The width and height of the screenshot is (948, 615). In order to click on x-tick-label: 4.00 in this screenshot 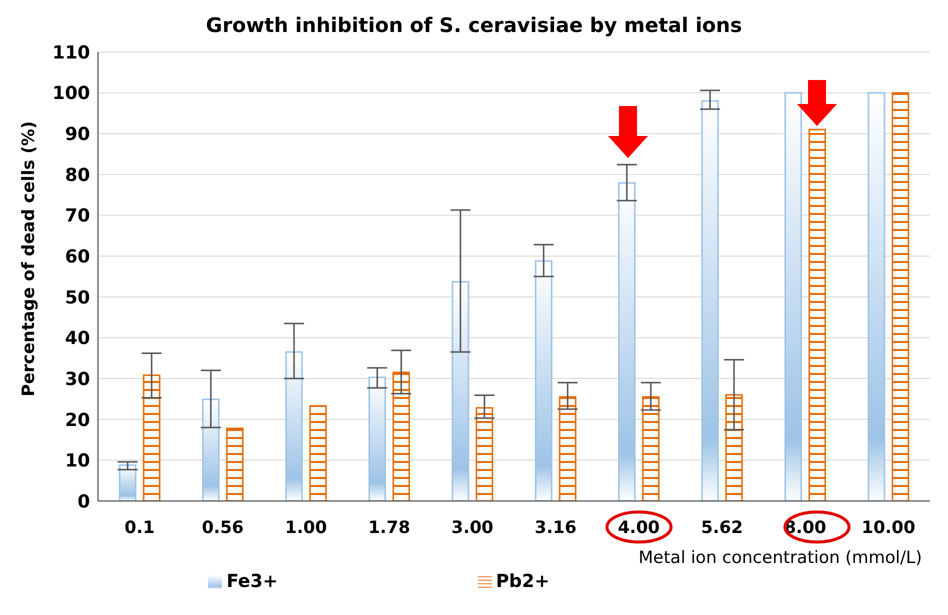, I will do `click(639, 528)`.